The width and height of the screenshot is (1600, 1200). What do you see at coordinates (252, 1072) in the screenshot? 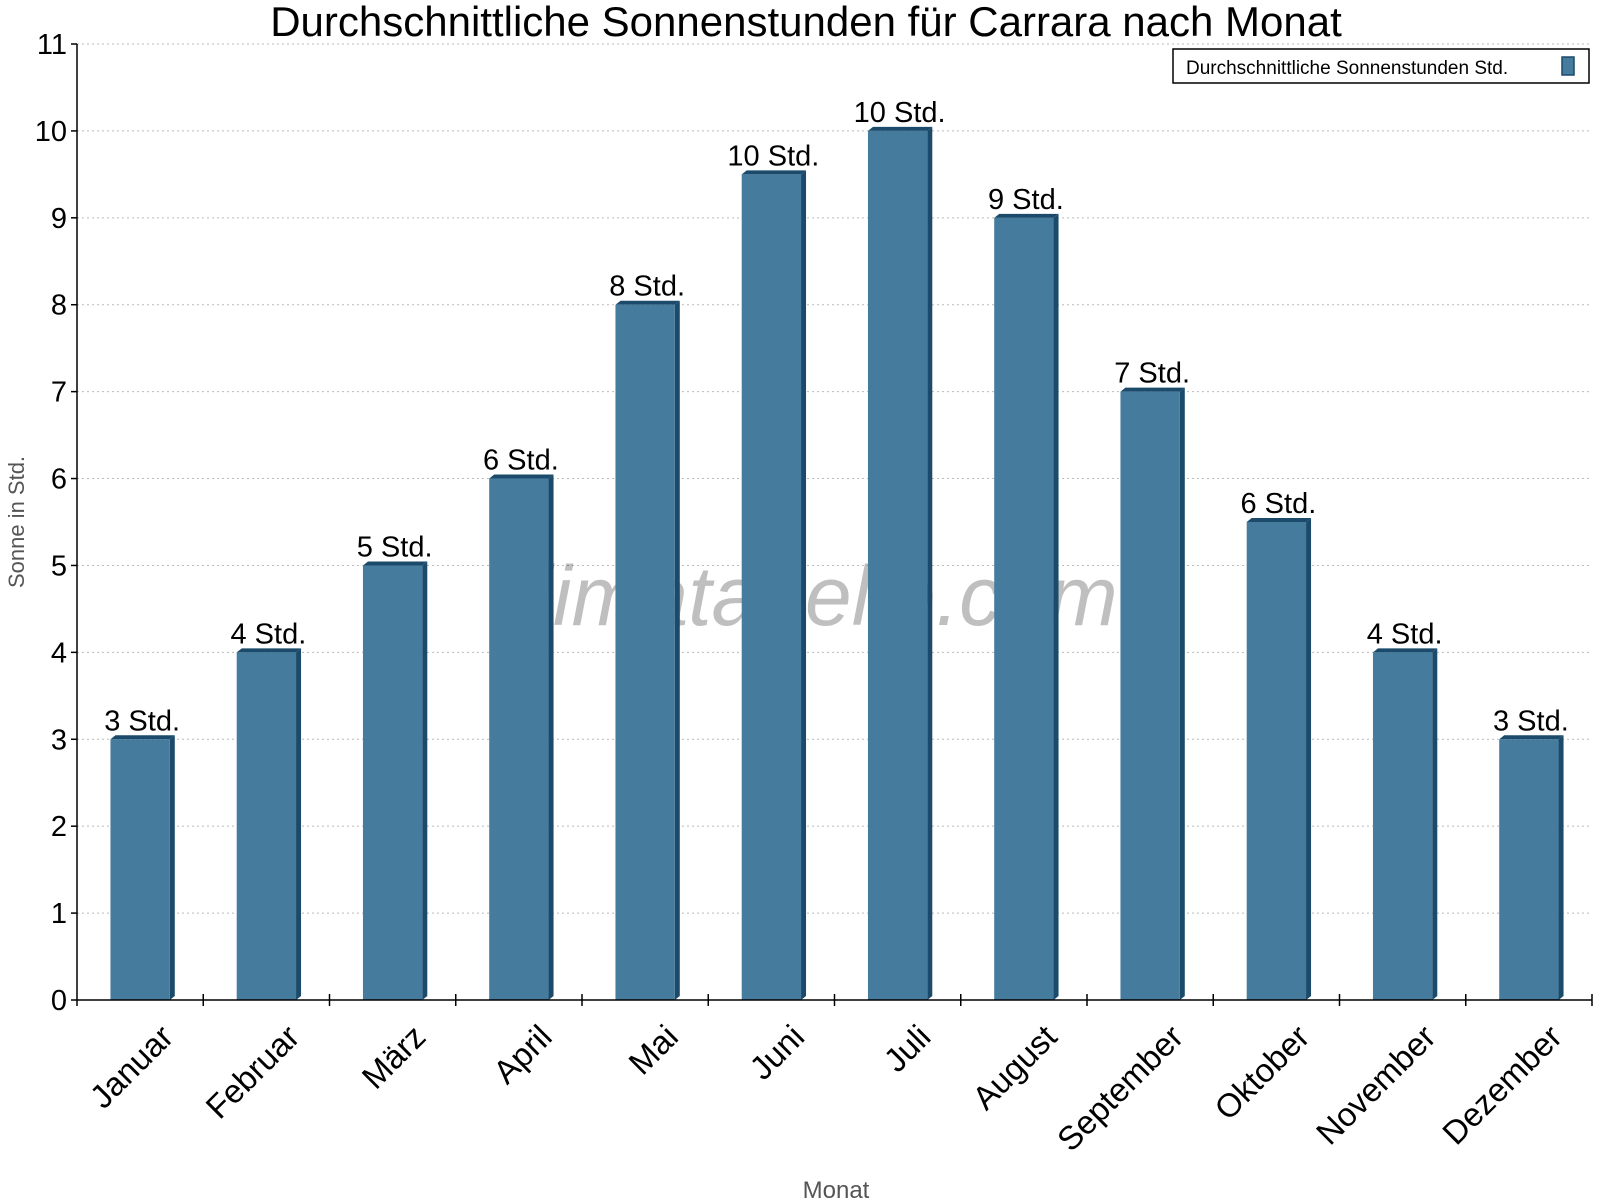
I see `x-tick-label: Februar` at bounding box center [252, 1072].